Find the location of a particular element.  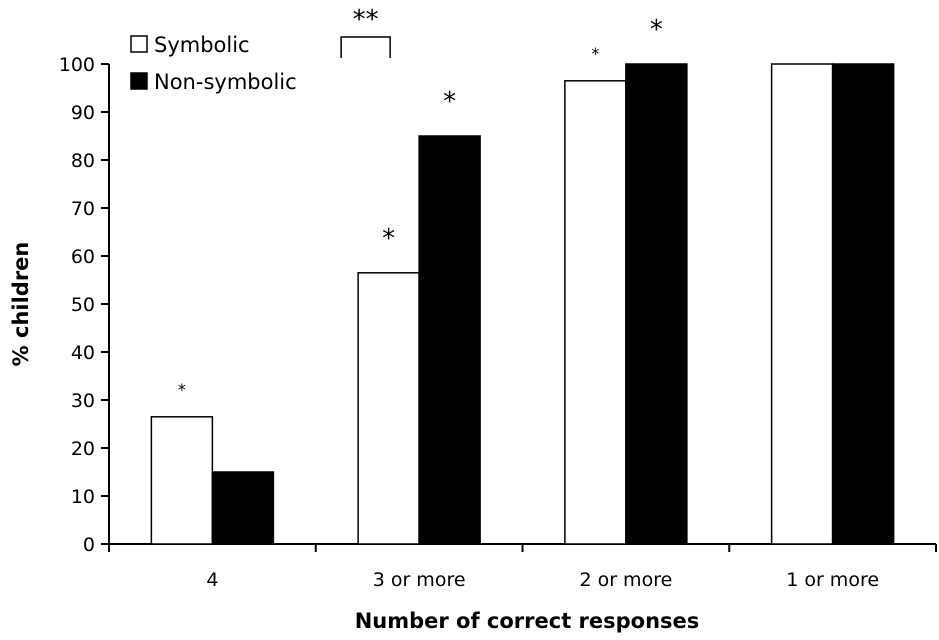

y-tick-label: 100 is located at coordinates (77, 65).